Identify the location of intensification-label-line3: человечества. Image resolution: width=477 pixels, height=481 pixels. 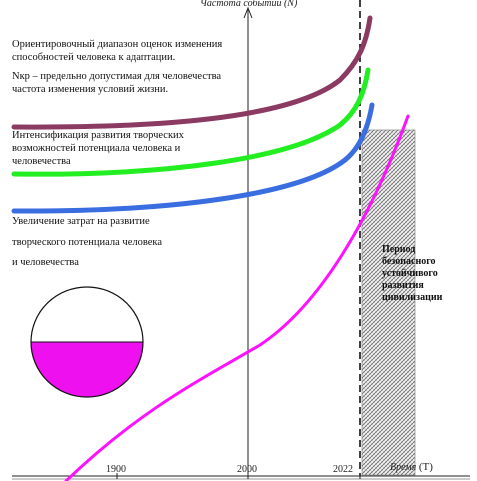
(41, 161).